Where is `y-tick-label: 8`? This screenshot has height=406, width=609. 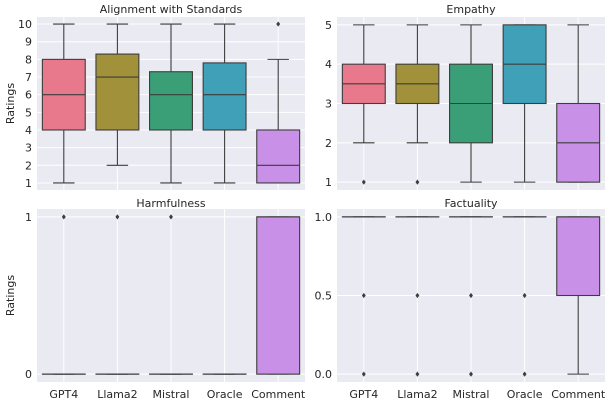
y-tick-label: 8 is located at coordinates (28, 59).